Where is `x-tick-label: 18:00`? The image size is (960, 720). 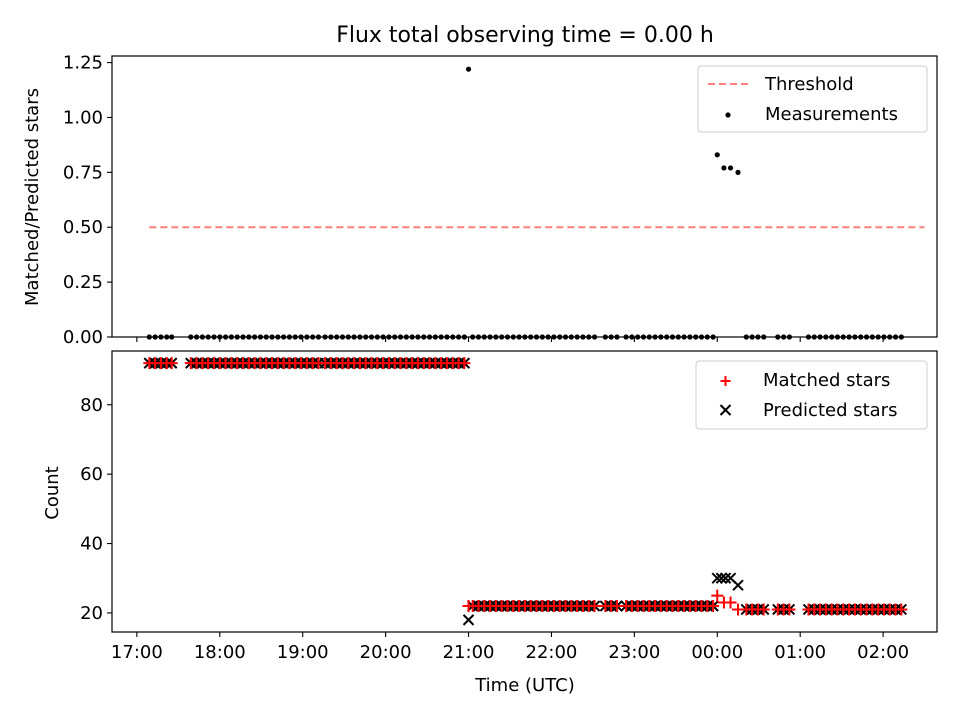 x-tick-label: 18:00 is located at coordinates (220, 652).